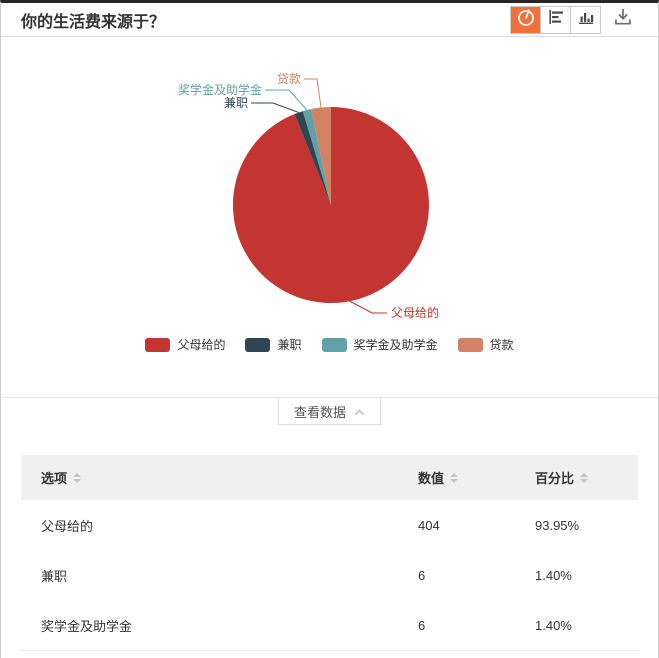 The width and height of the screenshot is (659, 658). I want to click on legend-item: 贷款, so click(485, 344).